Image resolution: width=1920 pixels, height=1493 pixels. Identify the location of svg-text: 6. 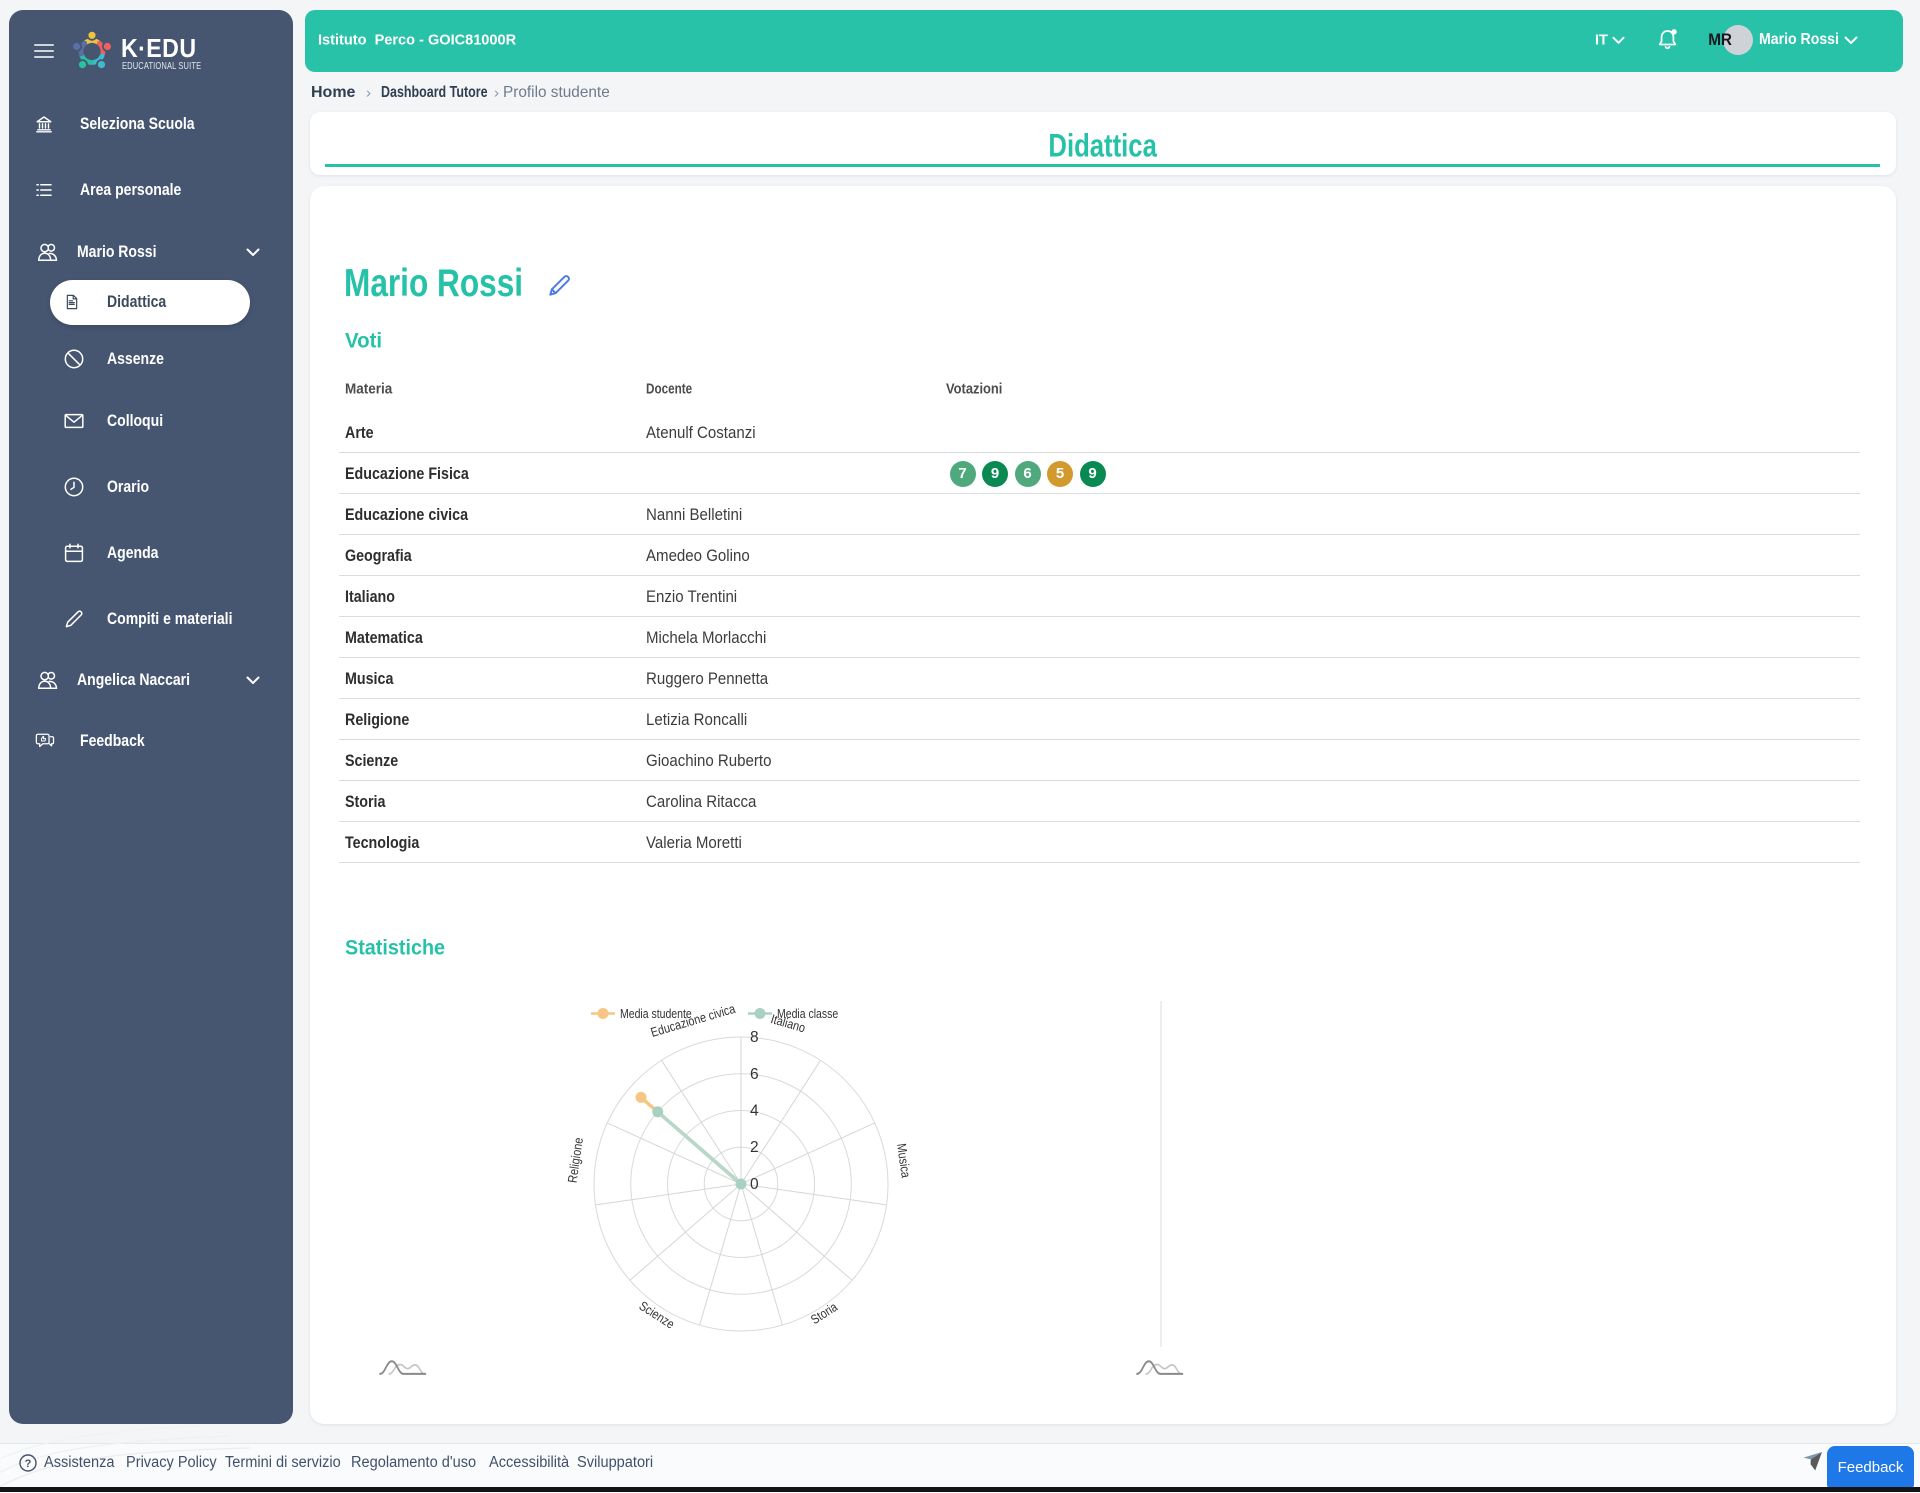
(754, 1074).